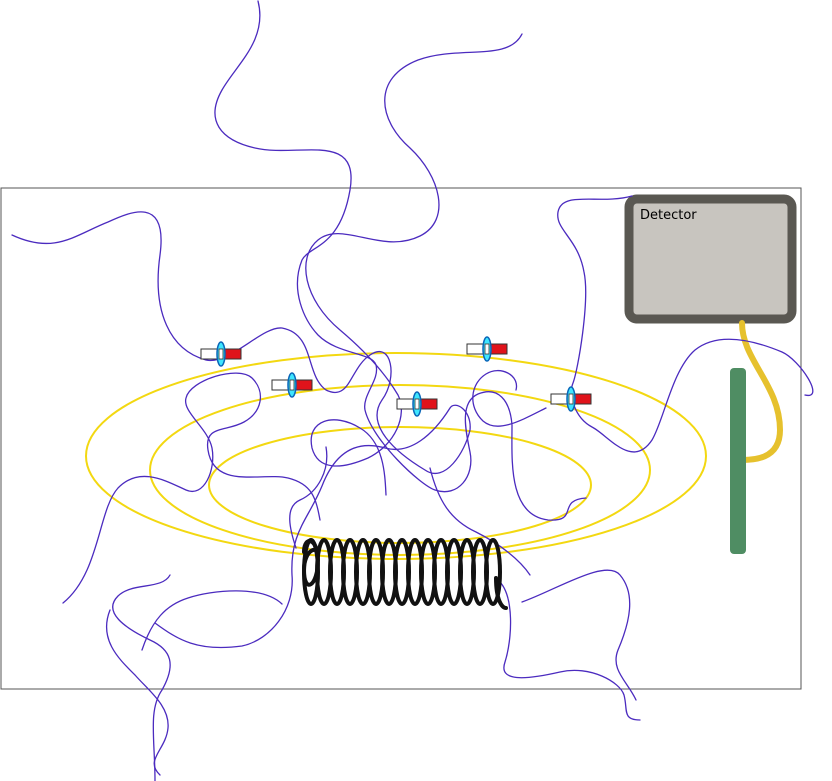 This screenshot has height=781, width=832. I want to click on detector-box, so click(710, 259).